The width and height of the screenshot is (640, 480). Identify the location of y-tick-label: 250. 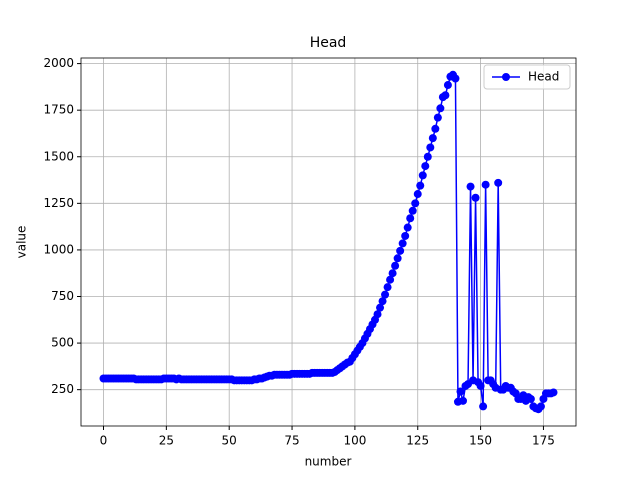
(62, 389).